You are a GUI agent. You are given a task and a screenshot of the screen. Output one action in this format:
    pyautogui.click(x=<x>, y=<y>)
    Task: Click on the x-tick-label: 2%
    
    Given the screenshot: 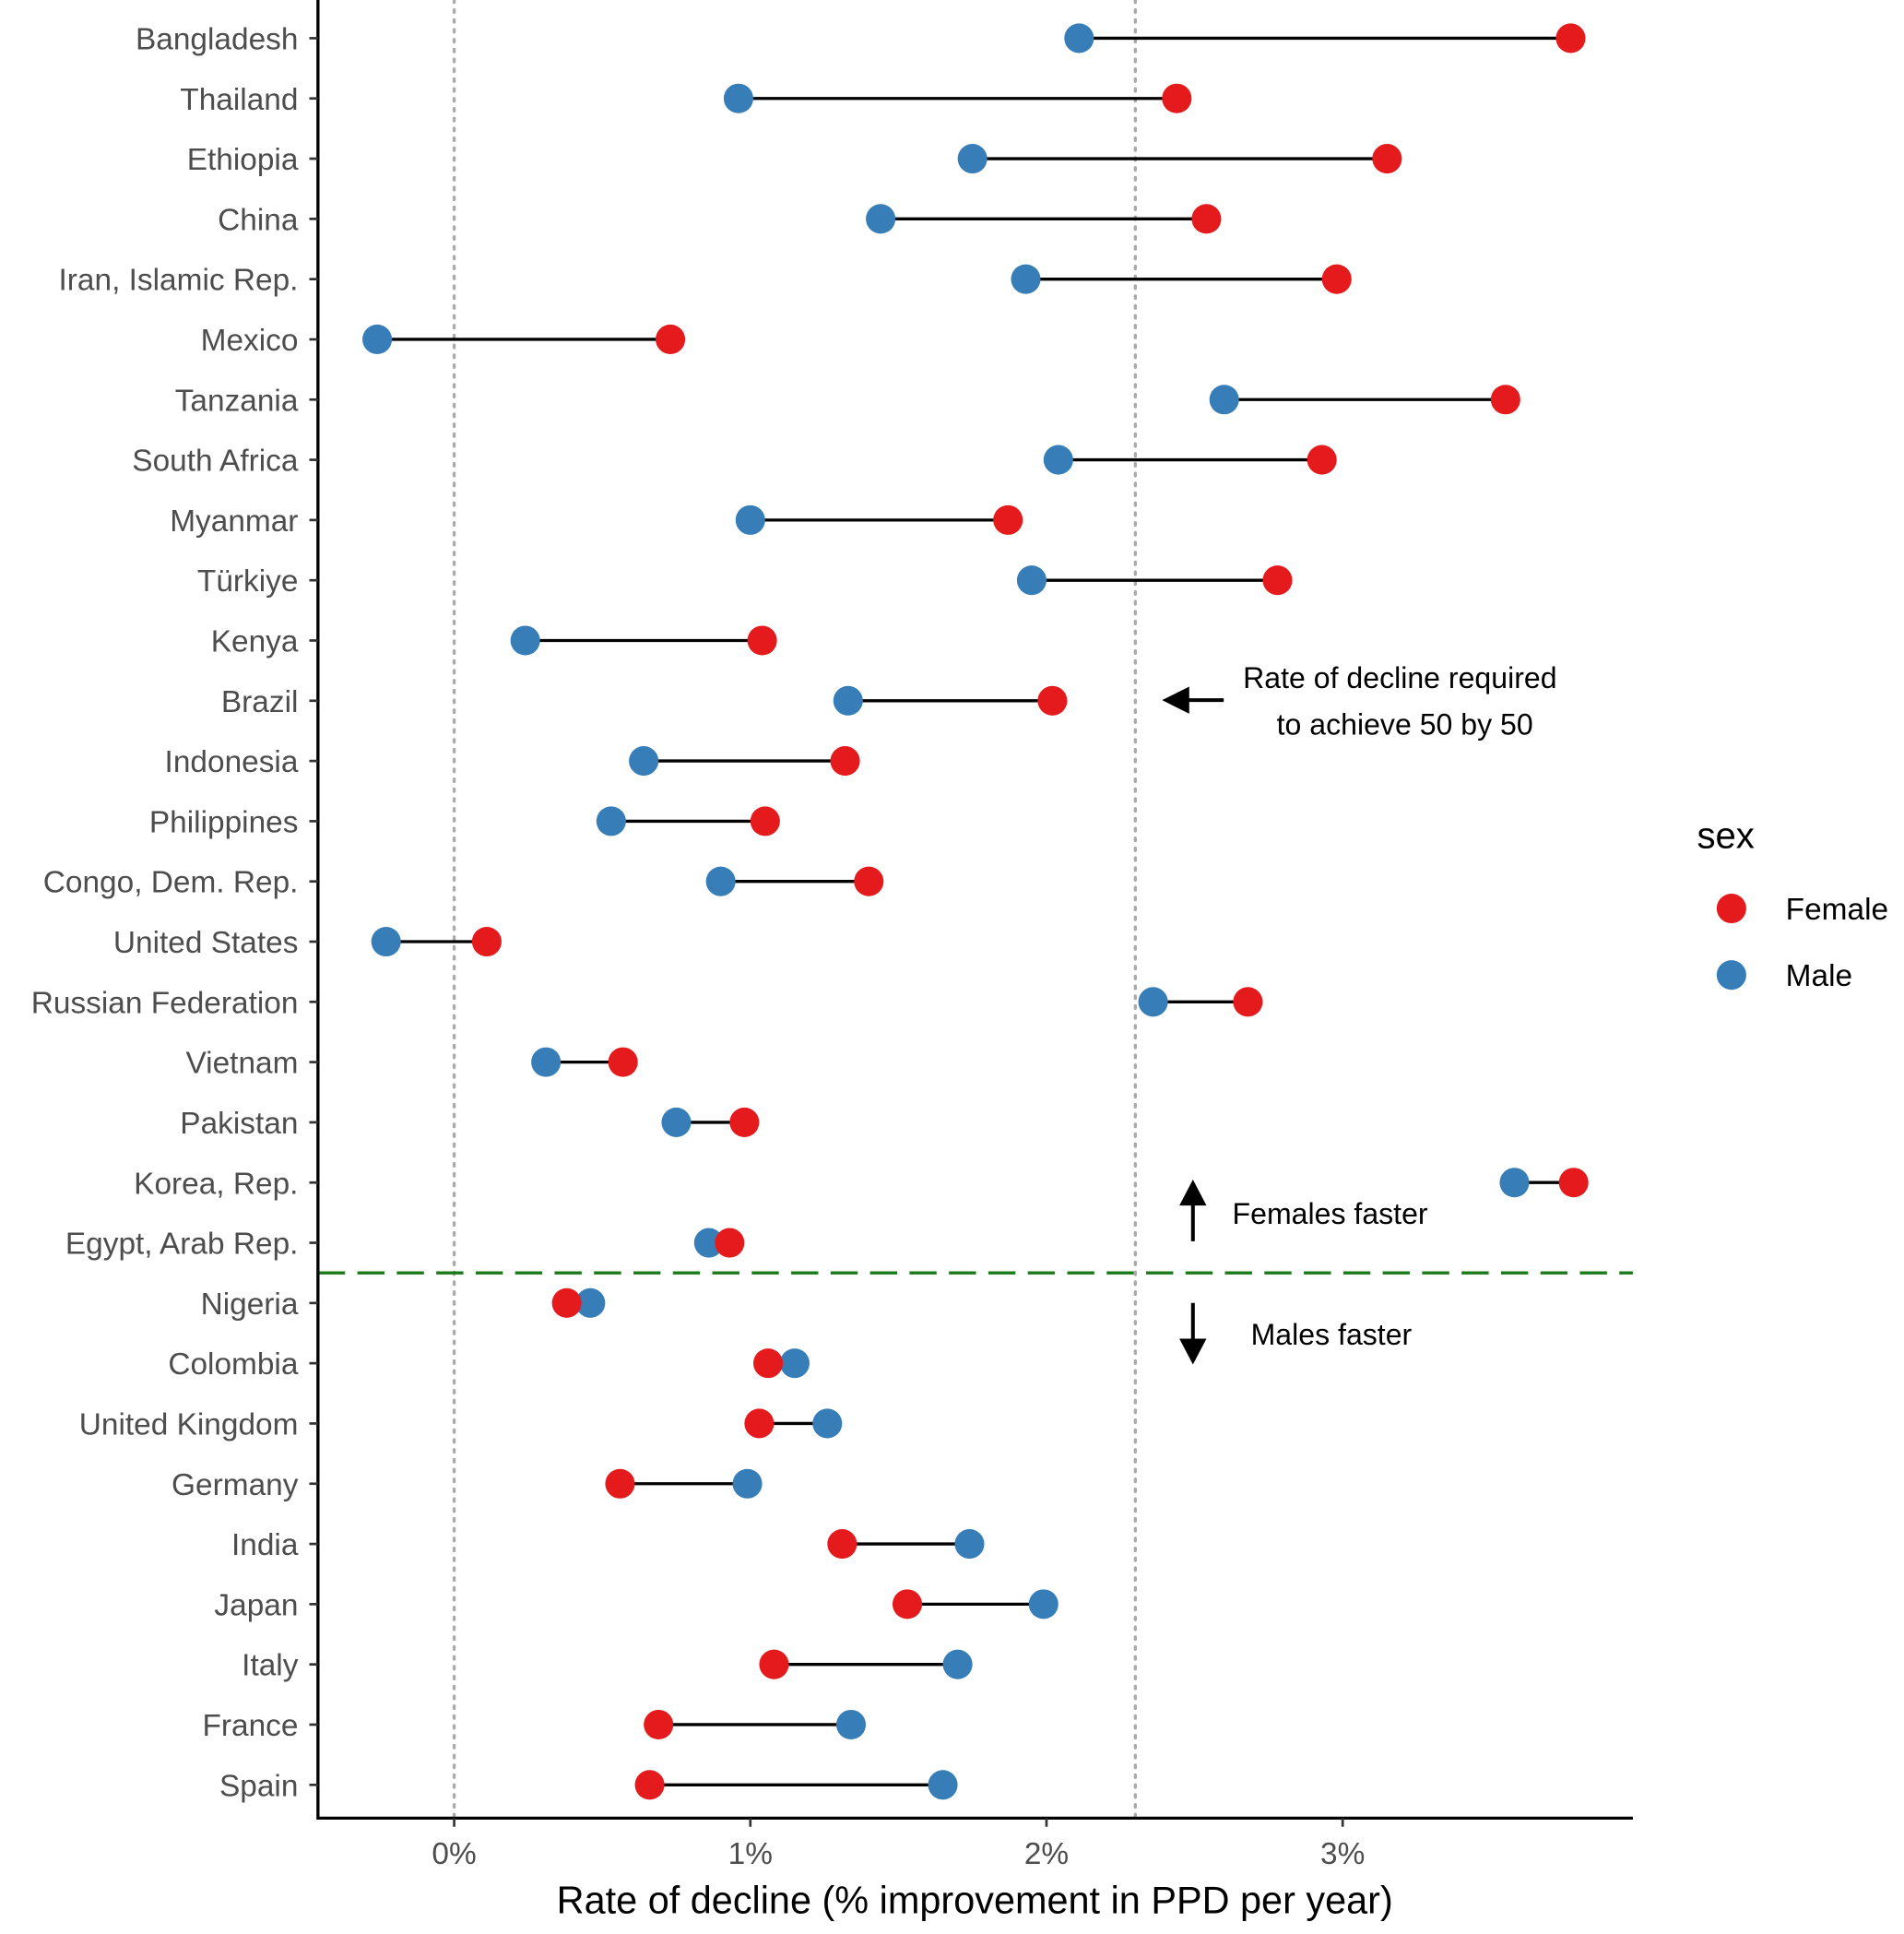 What is the action you would take?
    pyautogui.click(x=1046, y=1854)
    